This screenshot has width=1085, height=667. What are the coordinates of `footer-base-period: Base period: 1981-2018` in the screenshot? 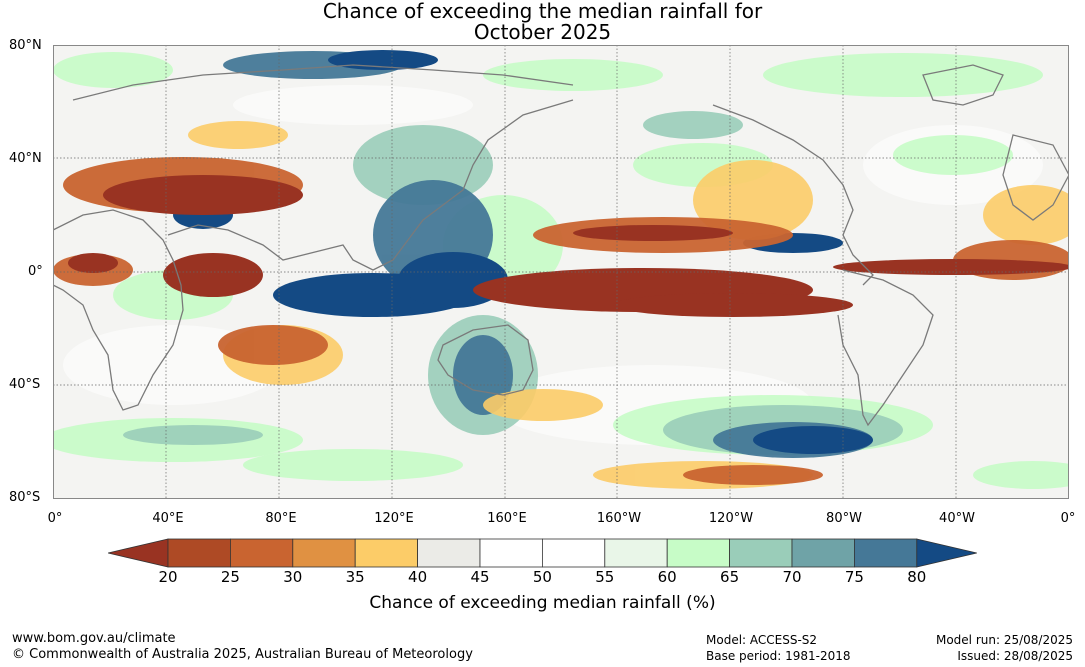 It's located at (778, 656).